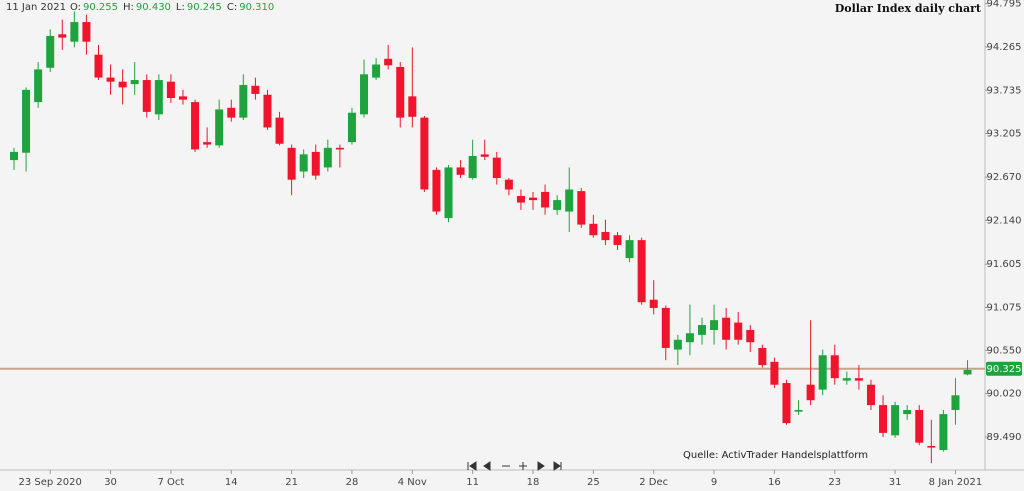  What do you see at coordinates (895, 482) in the screenshot?
I see `x-tick-label: 31` at bounding box center [895, 482].